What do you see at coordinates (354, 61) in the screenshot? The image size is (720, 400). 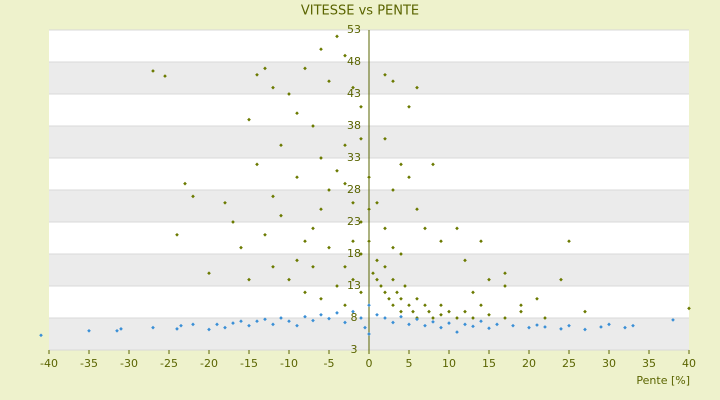 I see `y-tick-label: 48` at bounding box center [354, 61].